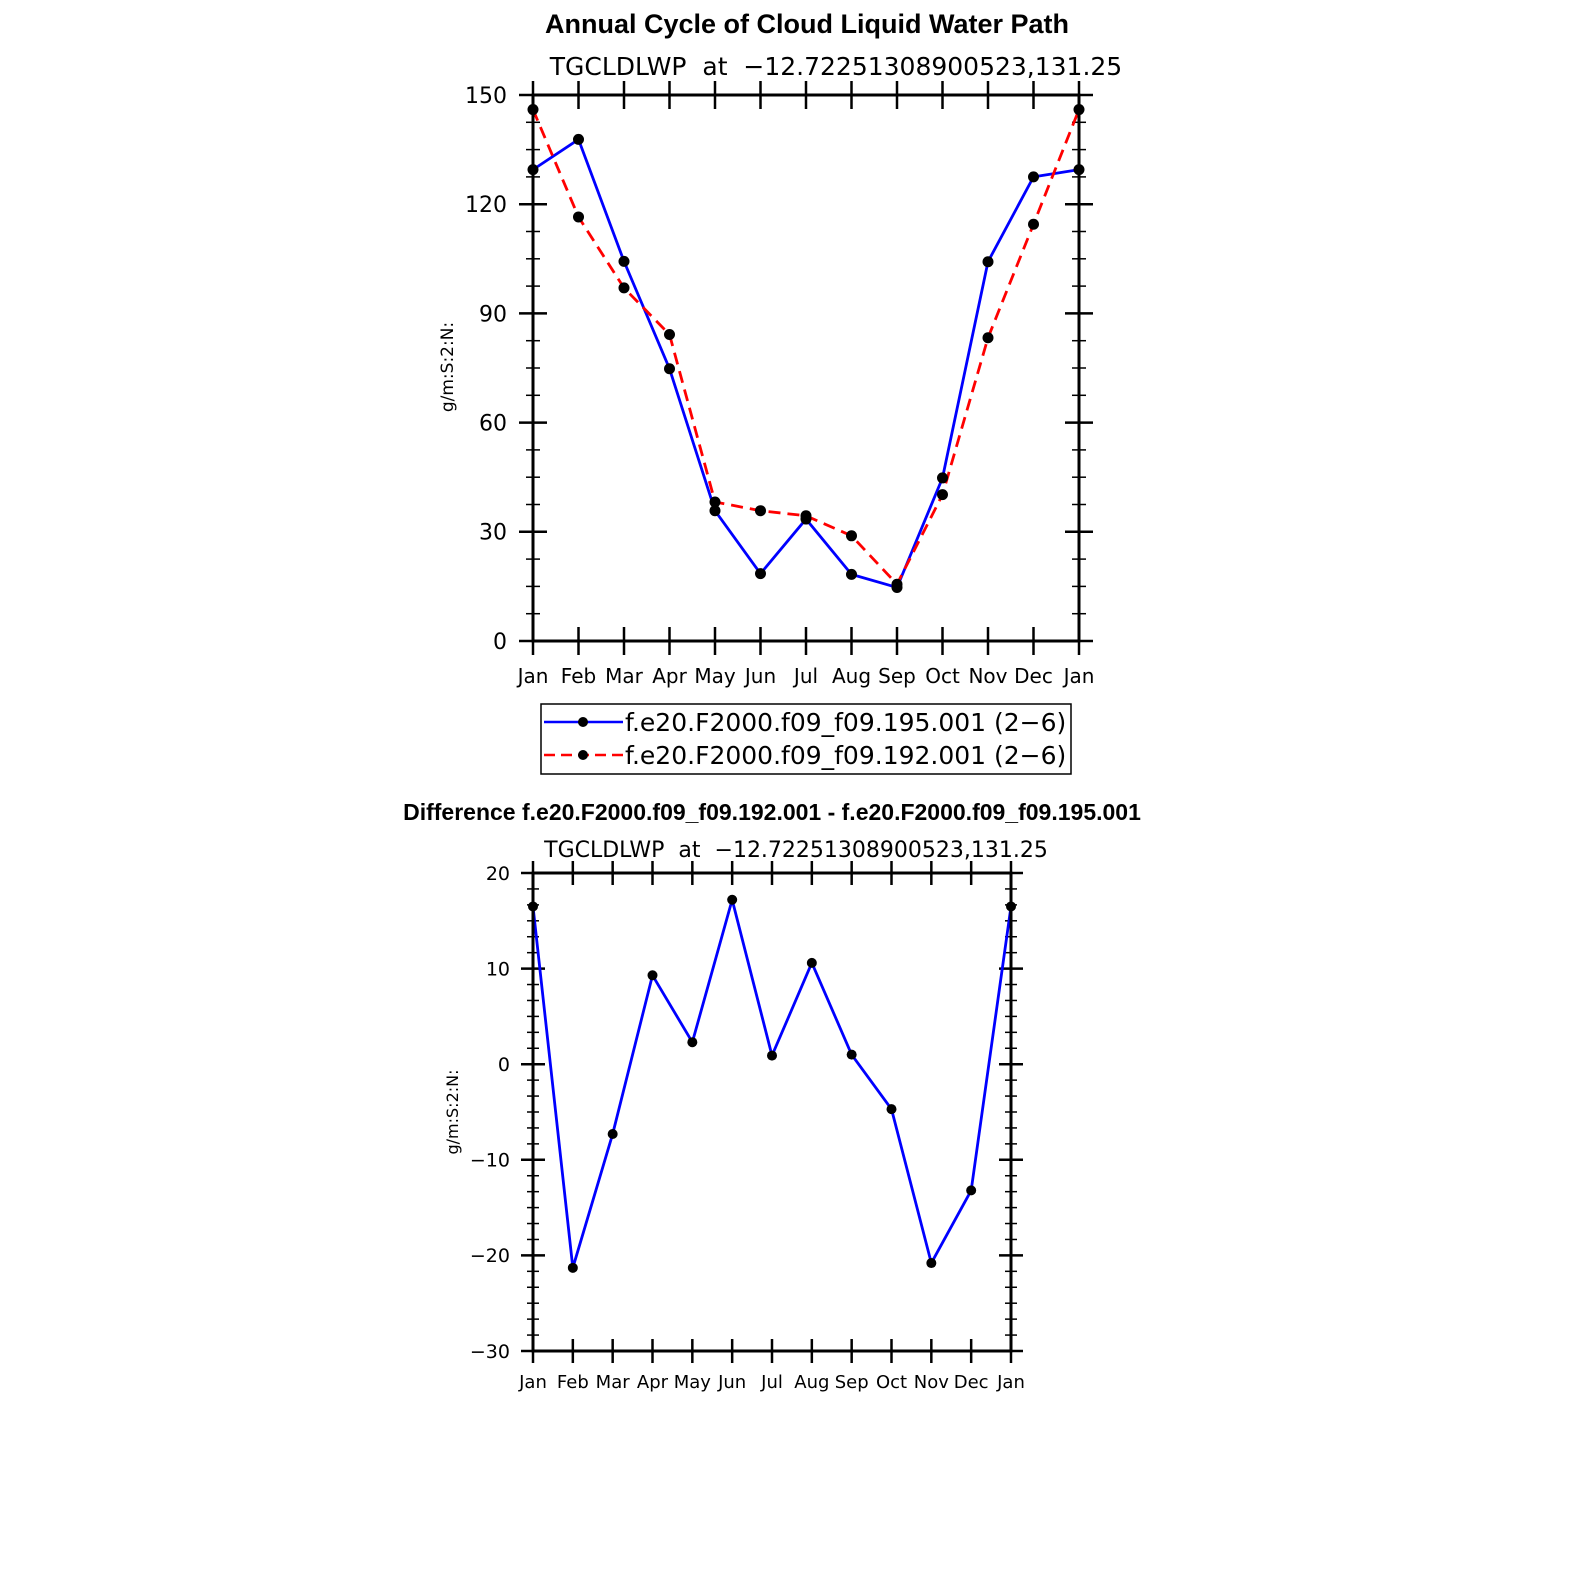 The width and height of the screenshot is (1574, 1574). What do you see at coordinates (493, 533) in the screenshot?
I see `y-tick-label: 30` at bounding box center [493, 533].